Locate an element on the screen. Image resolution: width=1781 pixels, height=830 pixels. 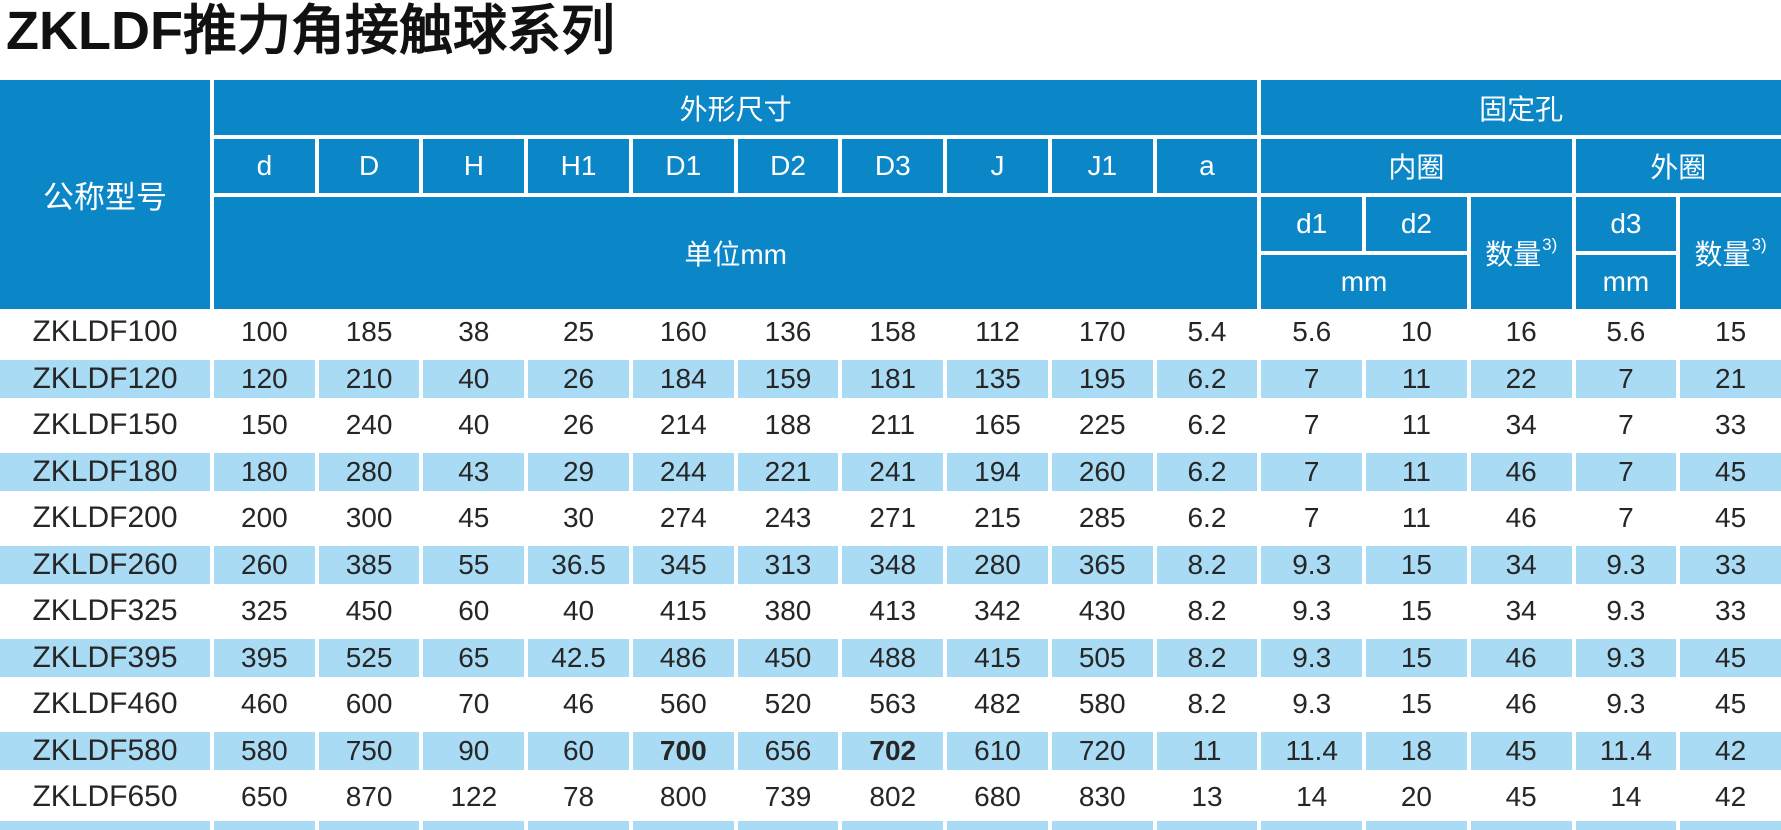
inner-ring-header: 内圈 is located at coordinates (1416, 166).